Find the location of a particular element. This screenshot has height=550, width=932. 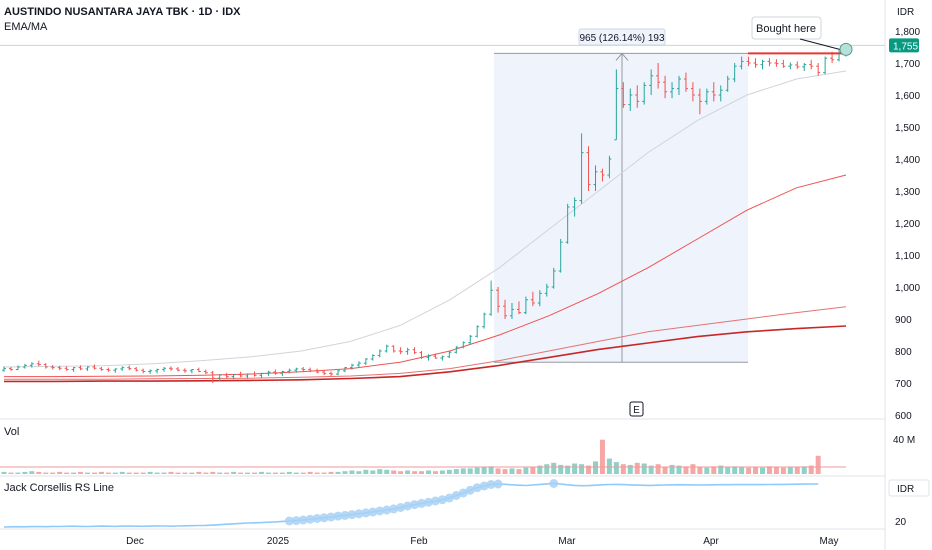

rs-currency-label: IDR is located at coordinates (905, 489).